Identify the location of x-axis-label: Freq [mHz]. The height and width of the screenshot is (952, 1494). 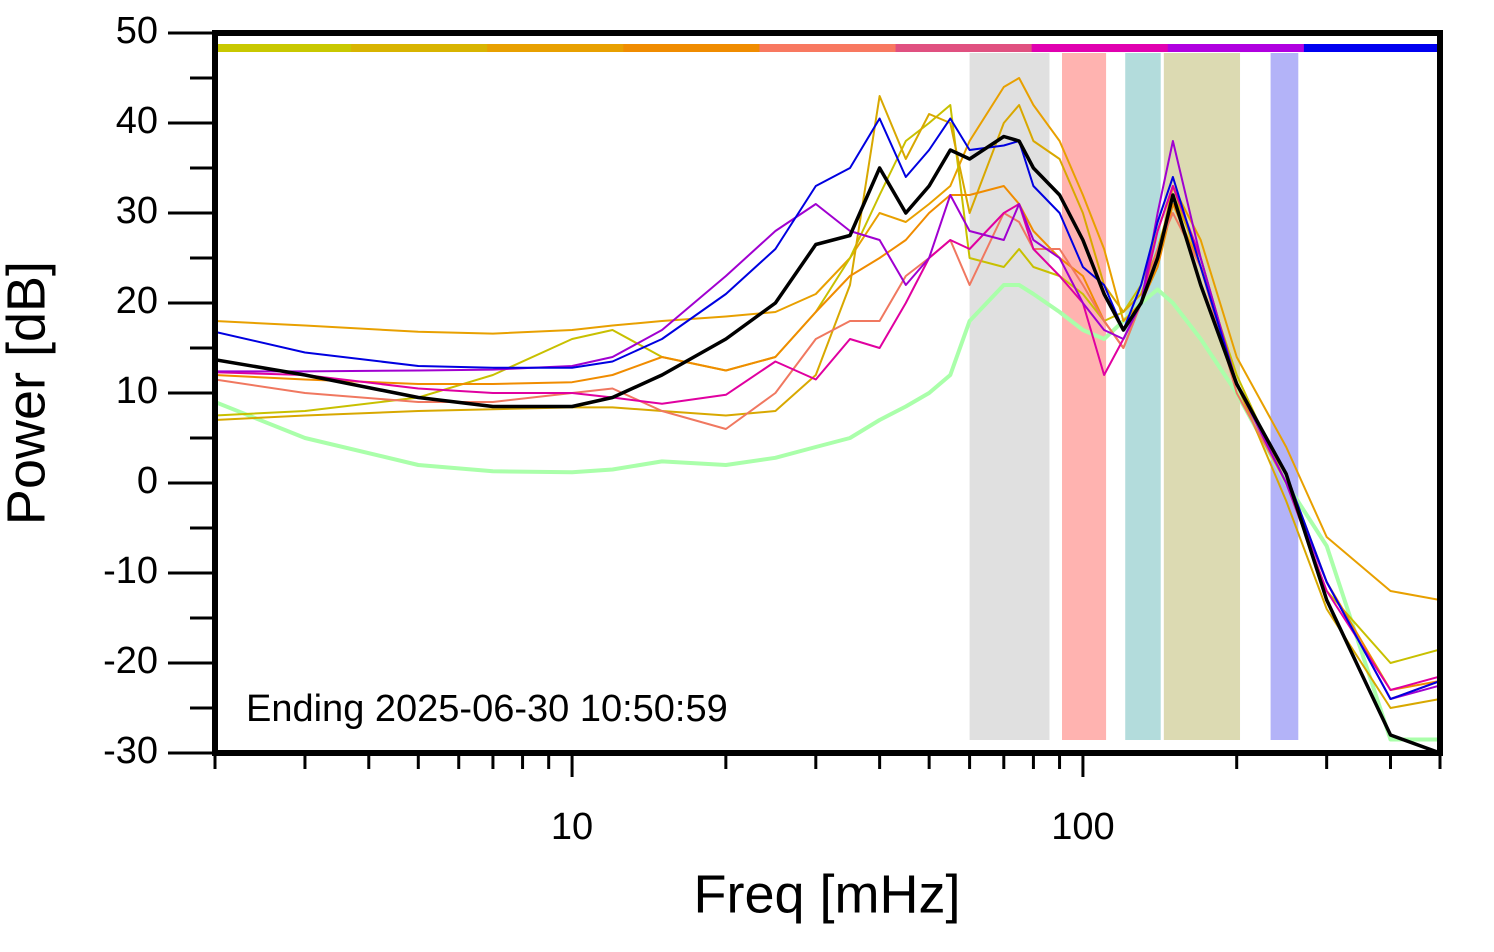
(826, 894).